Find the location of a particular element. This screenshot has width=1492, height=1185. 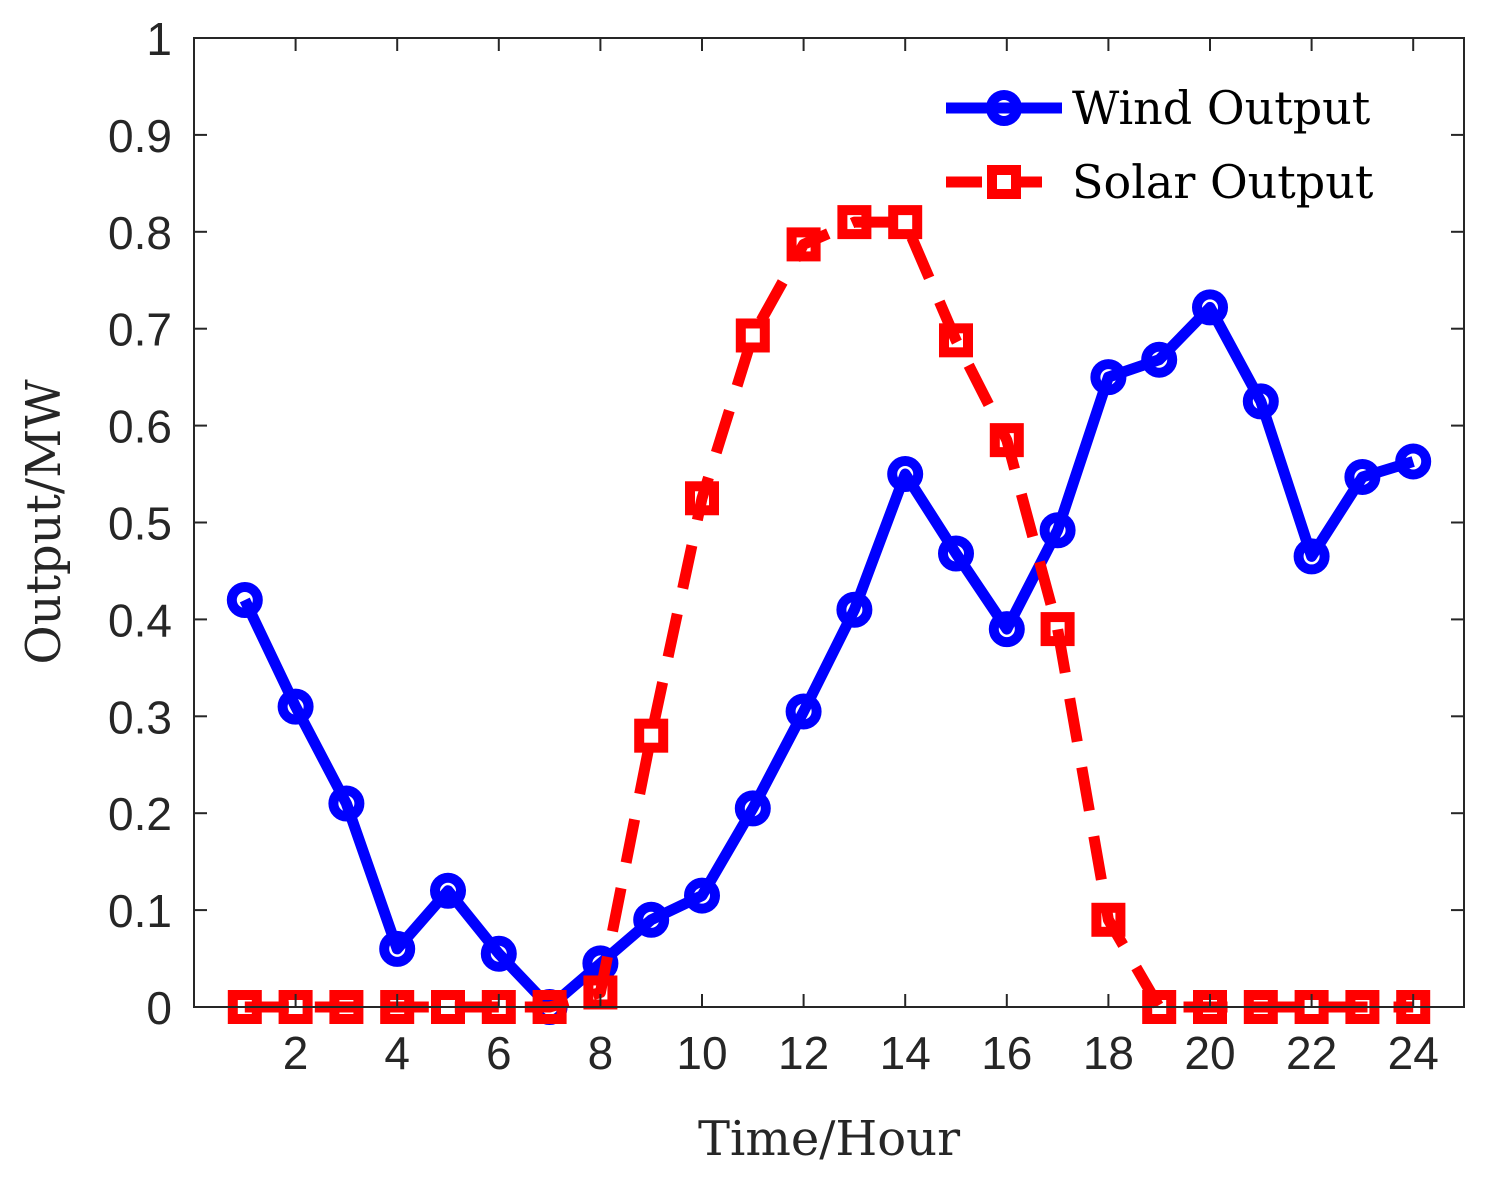

x-tick-label: 14 is located at coordinates (905, 1053).